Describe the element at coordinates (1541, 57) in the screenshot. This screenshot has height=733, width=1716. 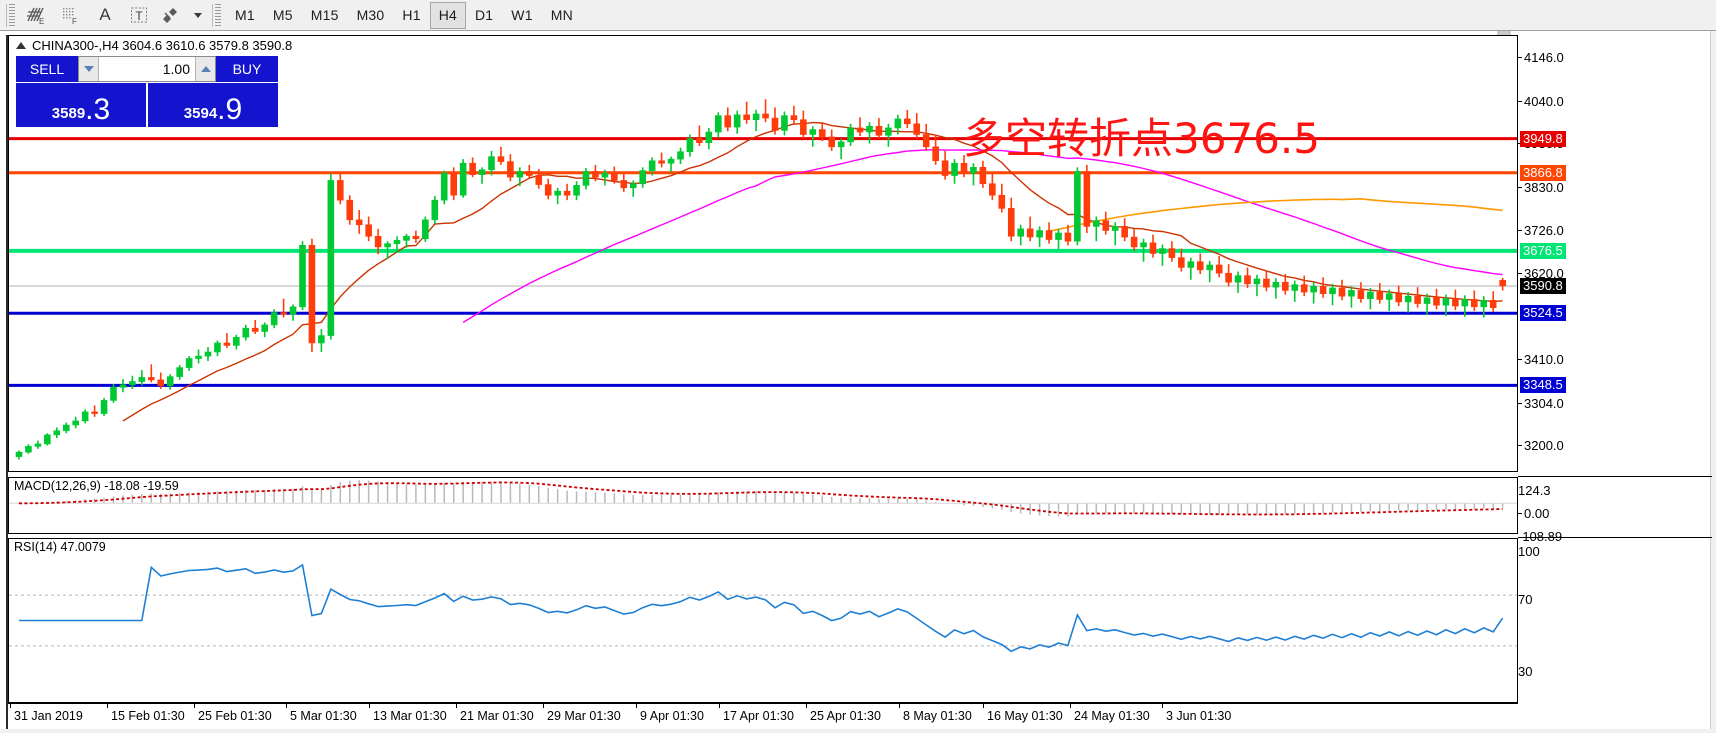
I see `price-tick-4146-0: 4146.0` at that location.